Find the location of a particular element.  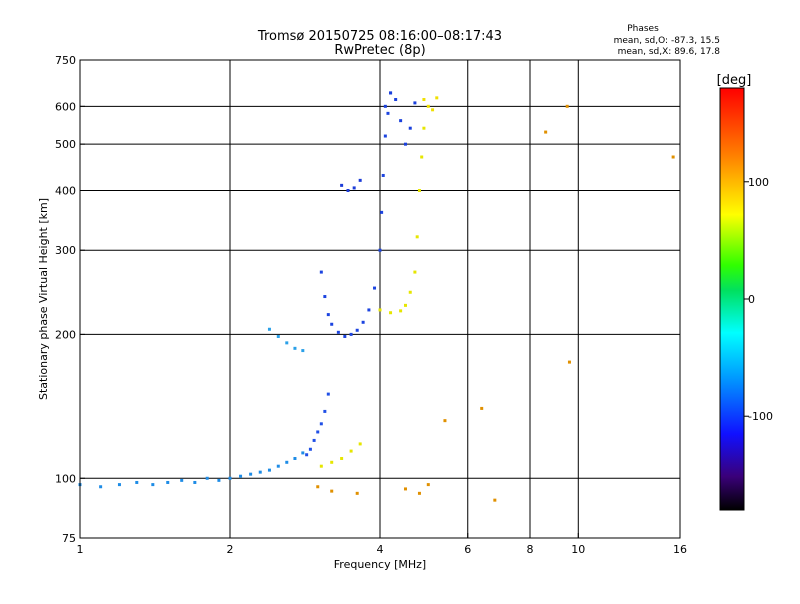

colorbar-tick-label: -100 is located at coordinates (760, 416).